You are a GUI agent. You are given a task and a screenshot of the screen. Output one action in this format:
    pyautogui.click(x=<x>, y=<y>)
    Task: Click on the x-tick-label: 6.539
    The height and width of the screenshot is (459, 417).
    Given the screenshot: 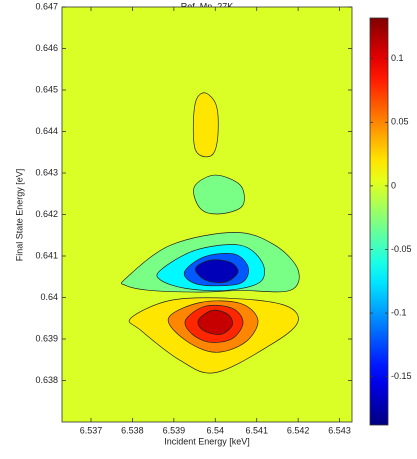 What is the action you would take?
    pyautogui.click(x=174, y=430)
    